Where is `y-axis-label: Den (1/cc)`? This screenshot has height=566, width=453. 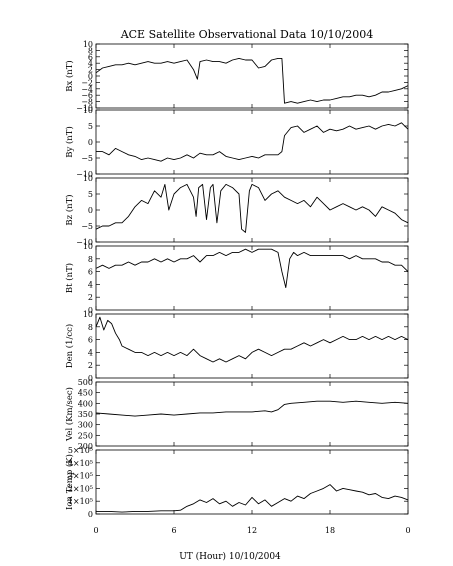
y-axis-label: Den (1/cc) is located at coordinates (69, 346).